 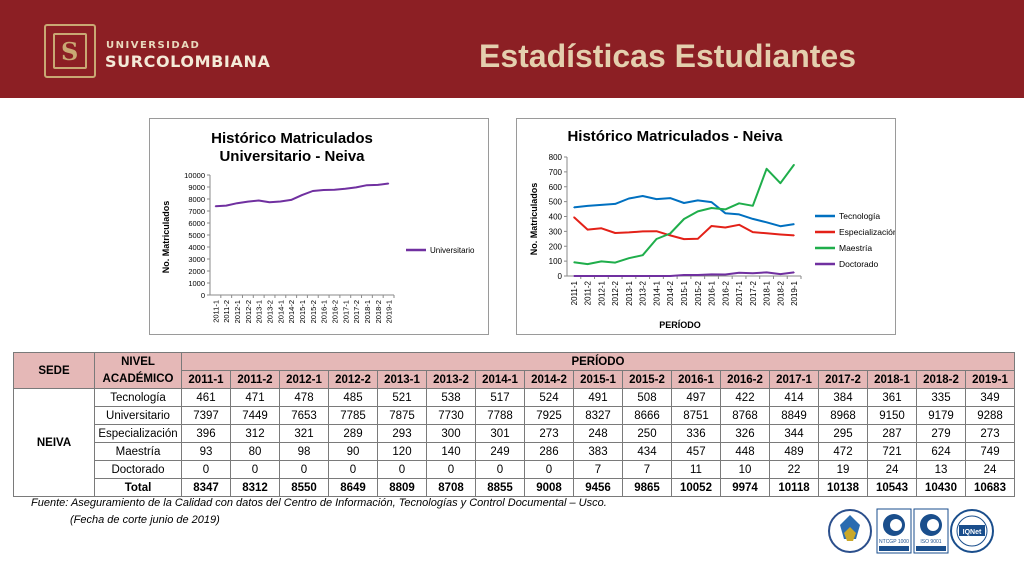 What do you see at coordinates (598, 361) in the screenshot?
I see `periodo-header: PERÍODO` at bounding box center [598, 361].